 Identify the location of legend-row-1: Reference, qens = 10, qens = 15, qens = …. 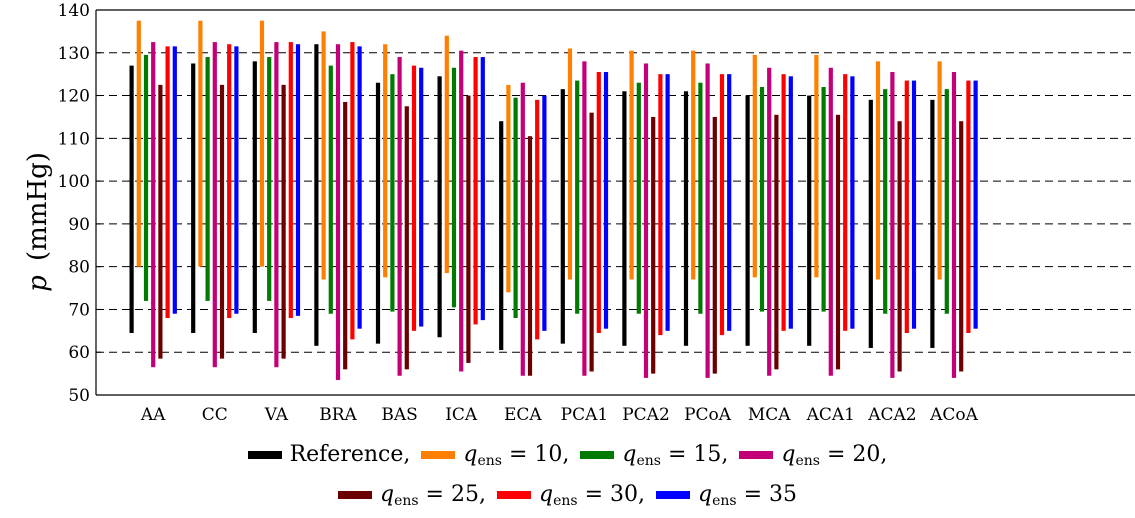
(567, 458).